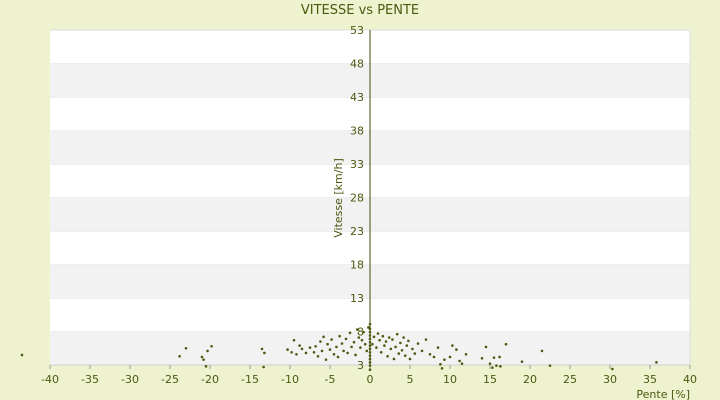 This screenshot has height=400, width=720. What do you see at coordinates (570, 379) in the screenshot?
I see `x-tick-label: 25` at bounding box center [570, 379].